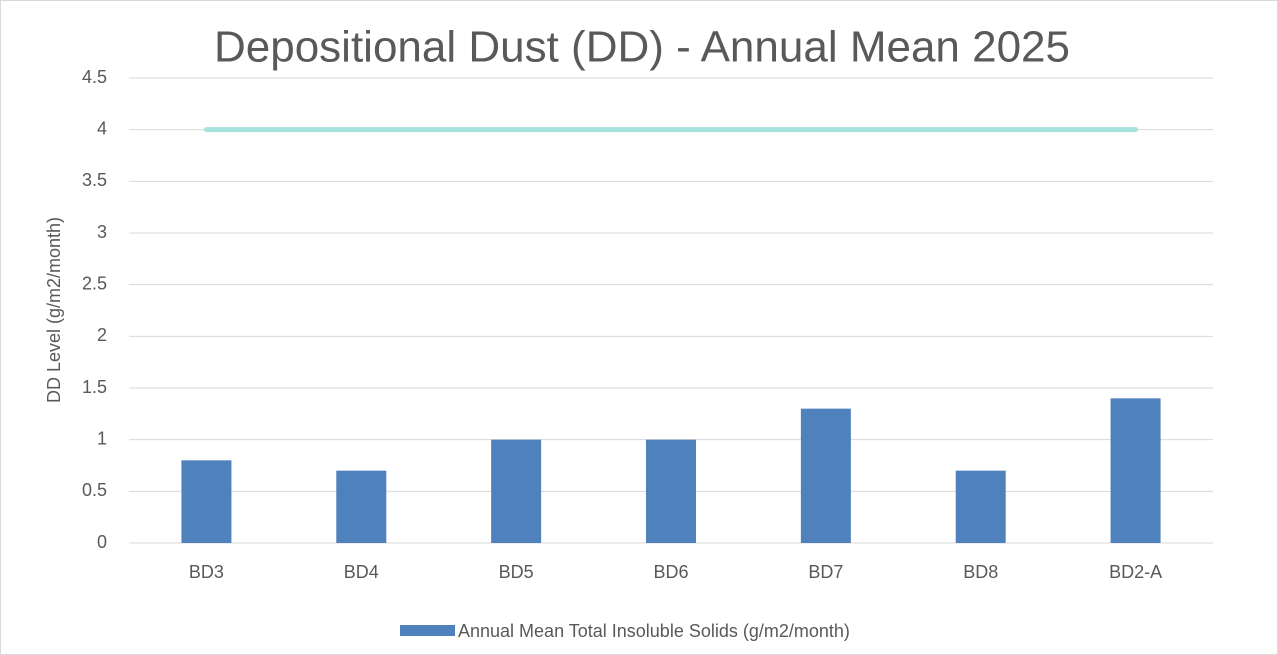  Describe the element at coordinates (427, 630) in the screenshot. I see `legend-swatch` at that location.